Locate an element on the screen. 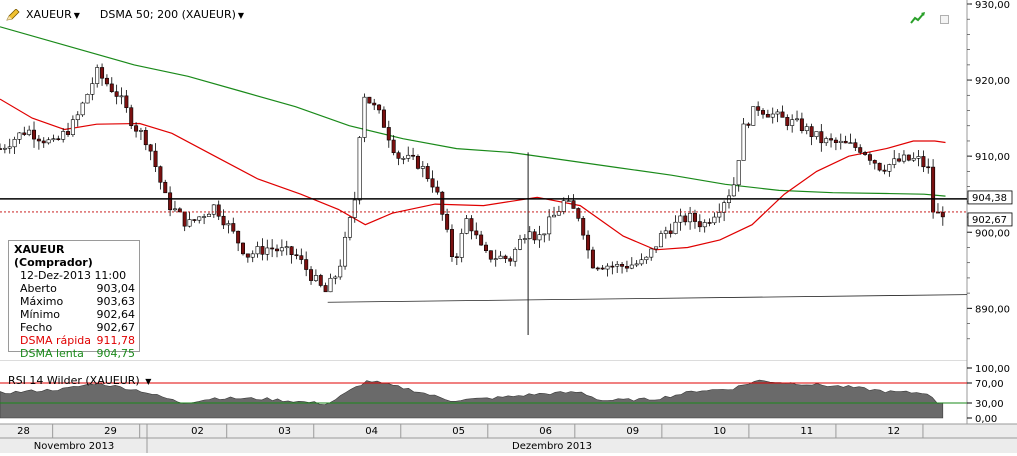 The width and height of the screenshot is (1017, 456). row-value: 903,63 is located at coordinates (116, 301).